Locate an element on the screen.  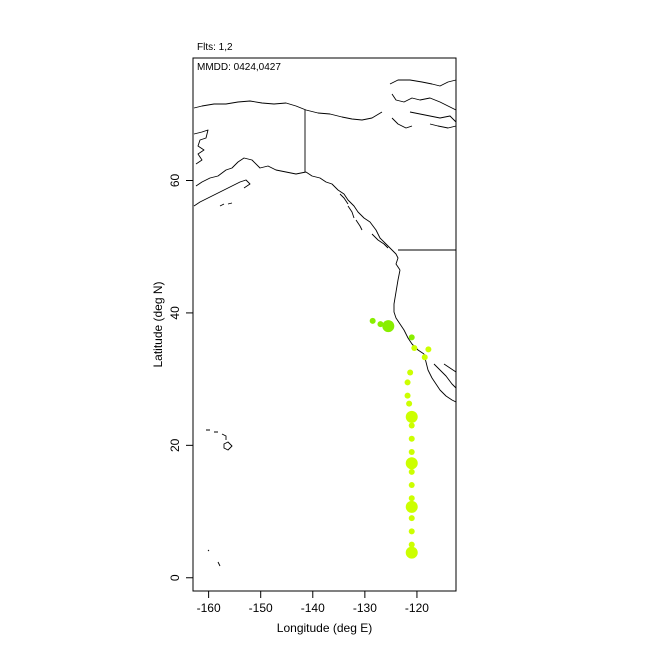
y-tick-label: 40 is located at coordinates (175, 313).